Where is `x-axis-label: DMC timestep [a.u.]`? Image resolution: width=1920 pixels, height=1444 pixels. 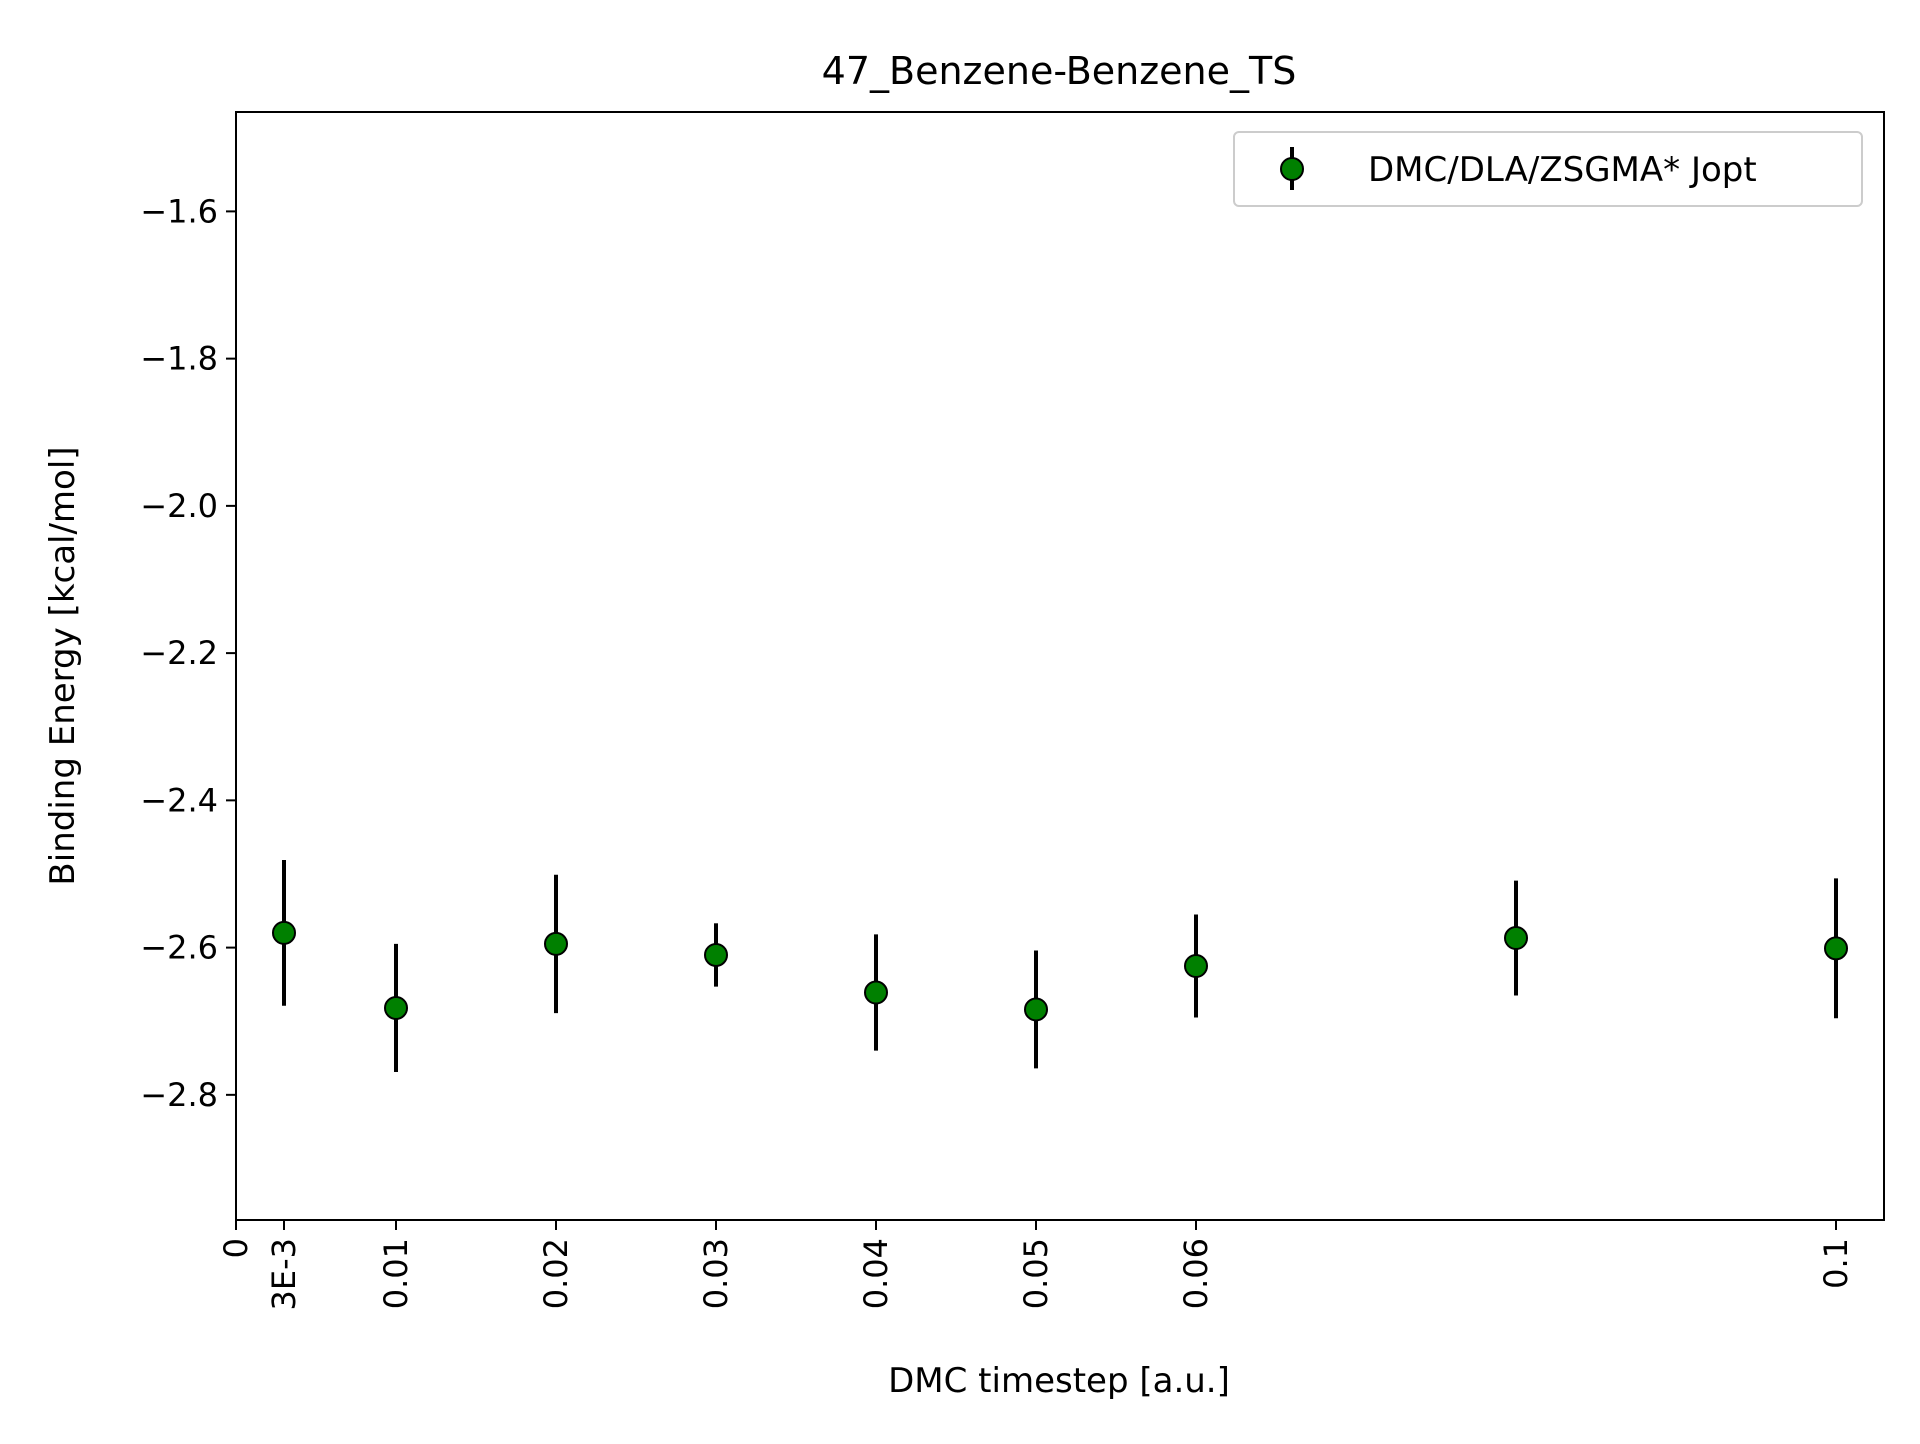 x-axis-label: DMC timestep [a.u.] is located at coordinates (1059, 1381).